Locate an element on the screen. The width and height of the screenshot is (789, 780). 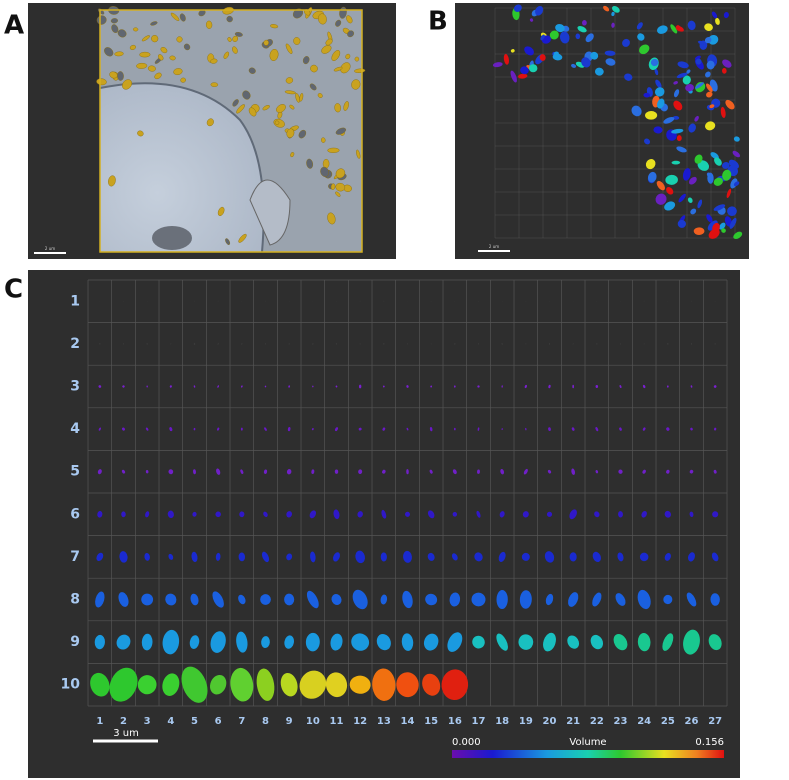
nucleolus is located at coordinates (172, 238).